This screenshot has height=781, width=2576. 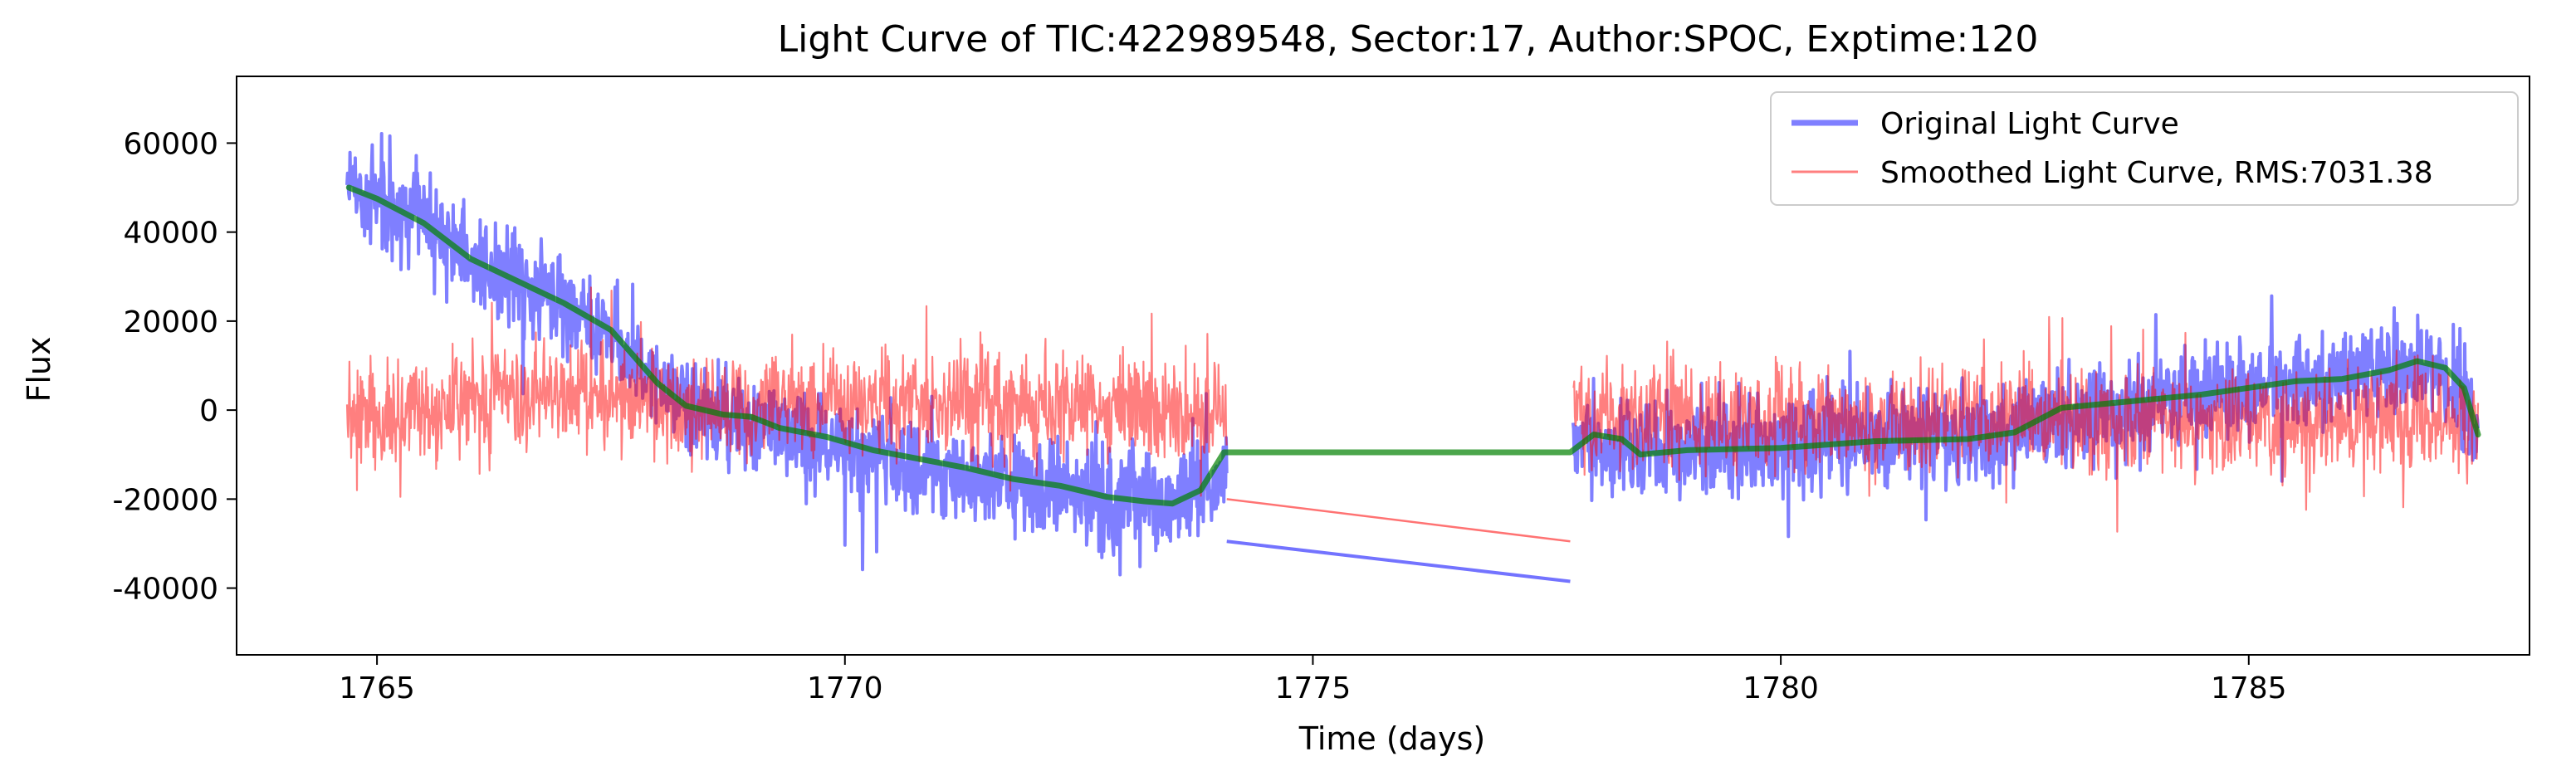 I want to click on legend-box, so click(x=2144, y=148).